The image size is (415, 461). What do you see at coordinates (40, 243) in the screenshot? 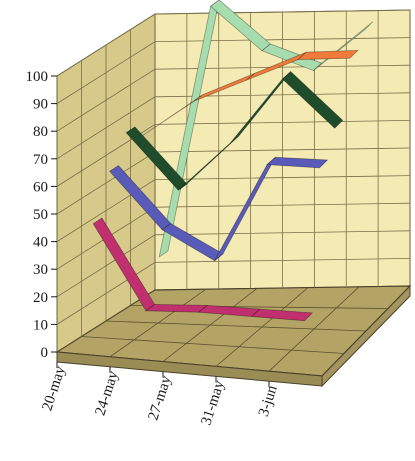
I see `y-tick-label: 40` at bounding box center [40, 243].